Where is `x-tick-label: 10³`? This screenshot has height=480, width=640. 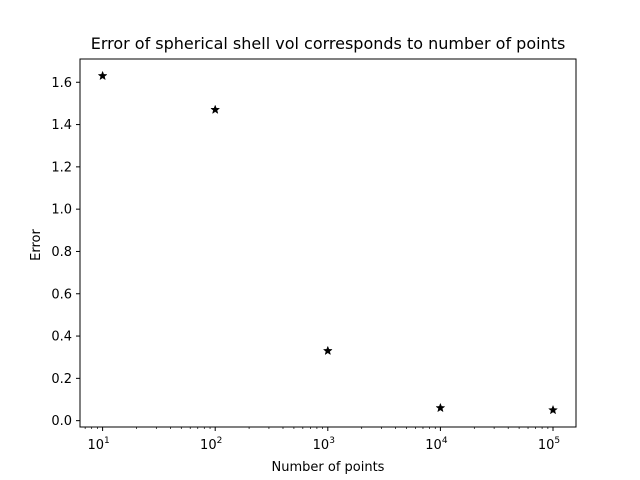
x-tick-label: 10³ is located at coordinates (324, 444).